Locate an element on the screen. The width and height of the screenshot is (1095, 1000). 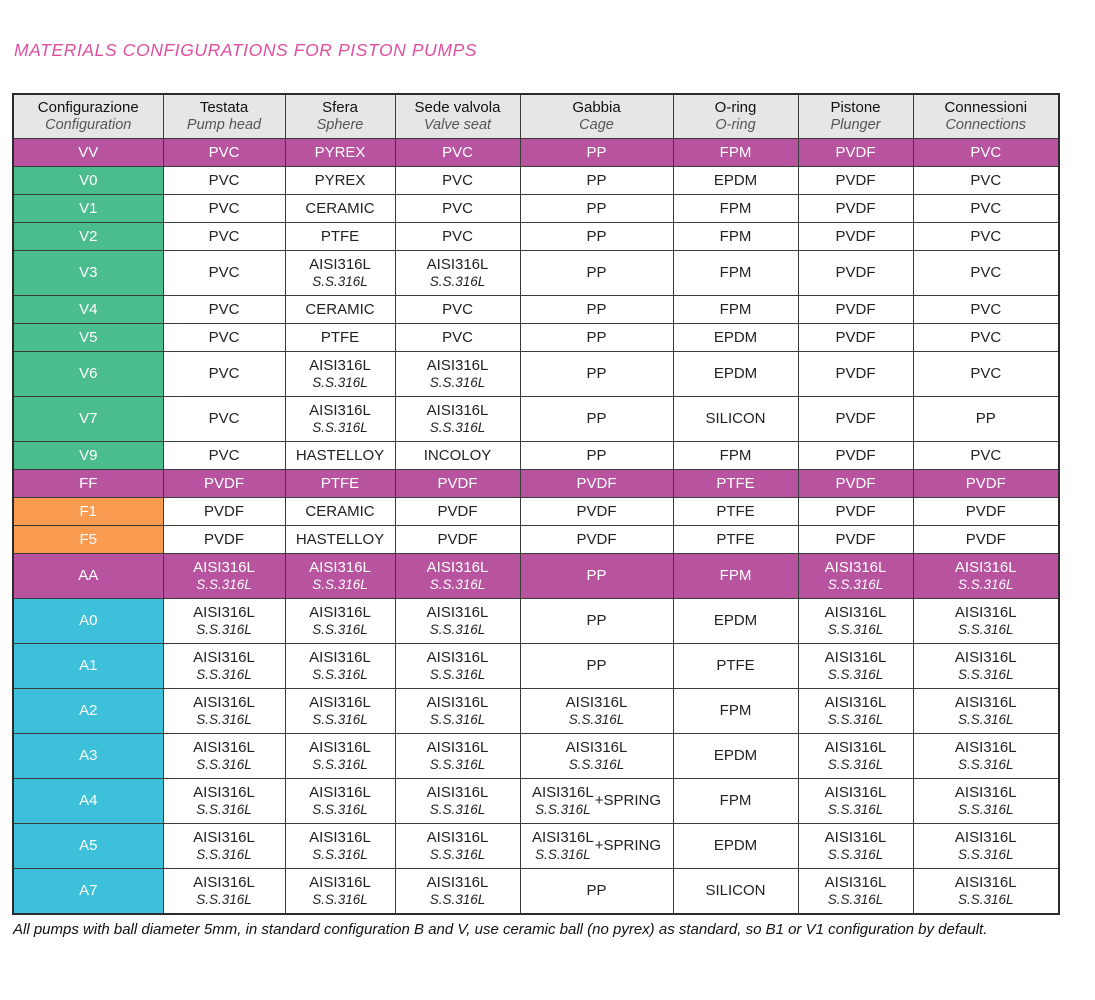
config-cell: V1 is located at coordinates (88, 208).